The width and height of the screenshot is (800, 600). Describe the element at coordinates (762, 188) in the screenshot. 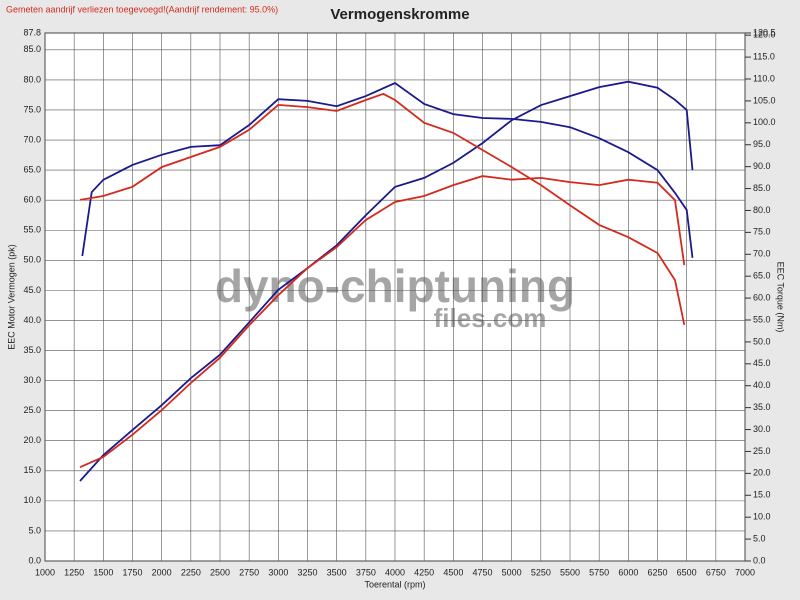

I see `y2-tick-label: 85.0` at that location.